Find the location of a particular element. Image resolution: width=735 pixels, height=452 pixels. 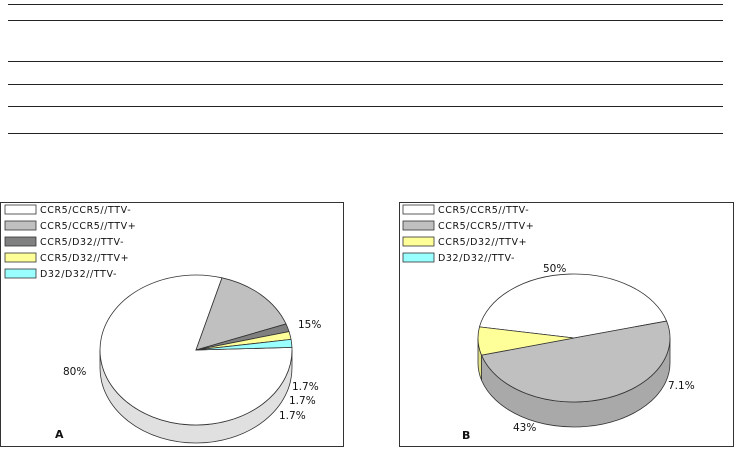

legend-a-label-0: CCR5/CCR5//TTV- is located at coordinates (85, 210).